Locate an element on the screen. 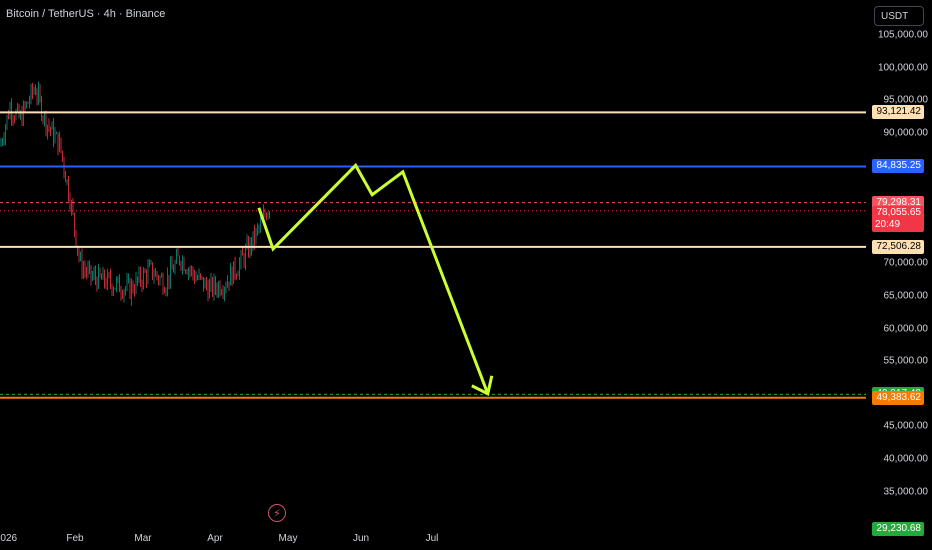  price-tick: 70,000.00 is located at coordinates (906, 263).